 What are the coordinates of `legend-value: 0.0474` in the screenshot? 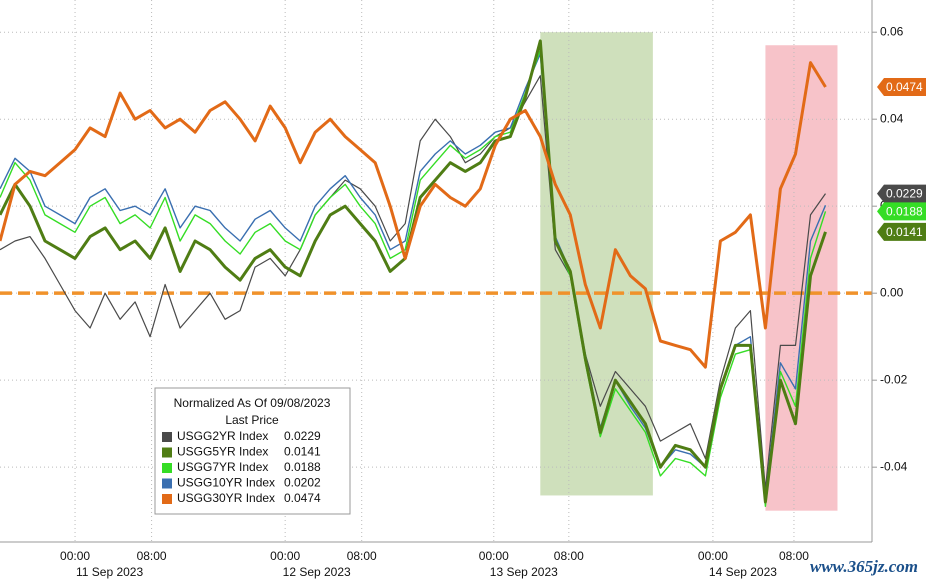 It's located at (302, 498).